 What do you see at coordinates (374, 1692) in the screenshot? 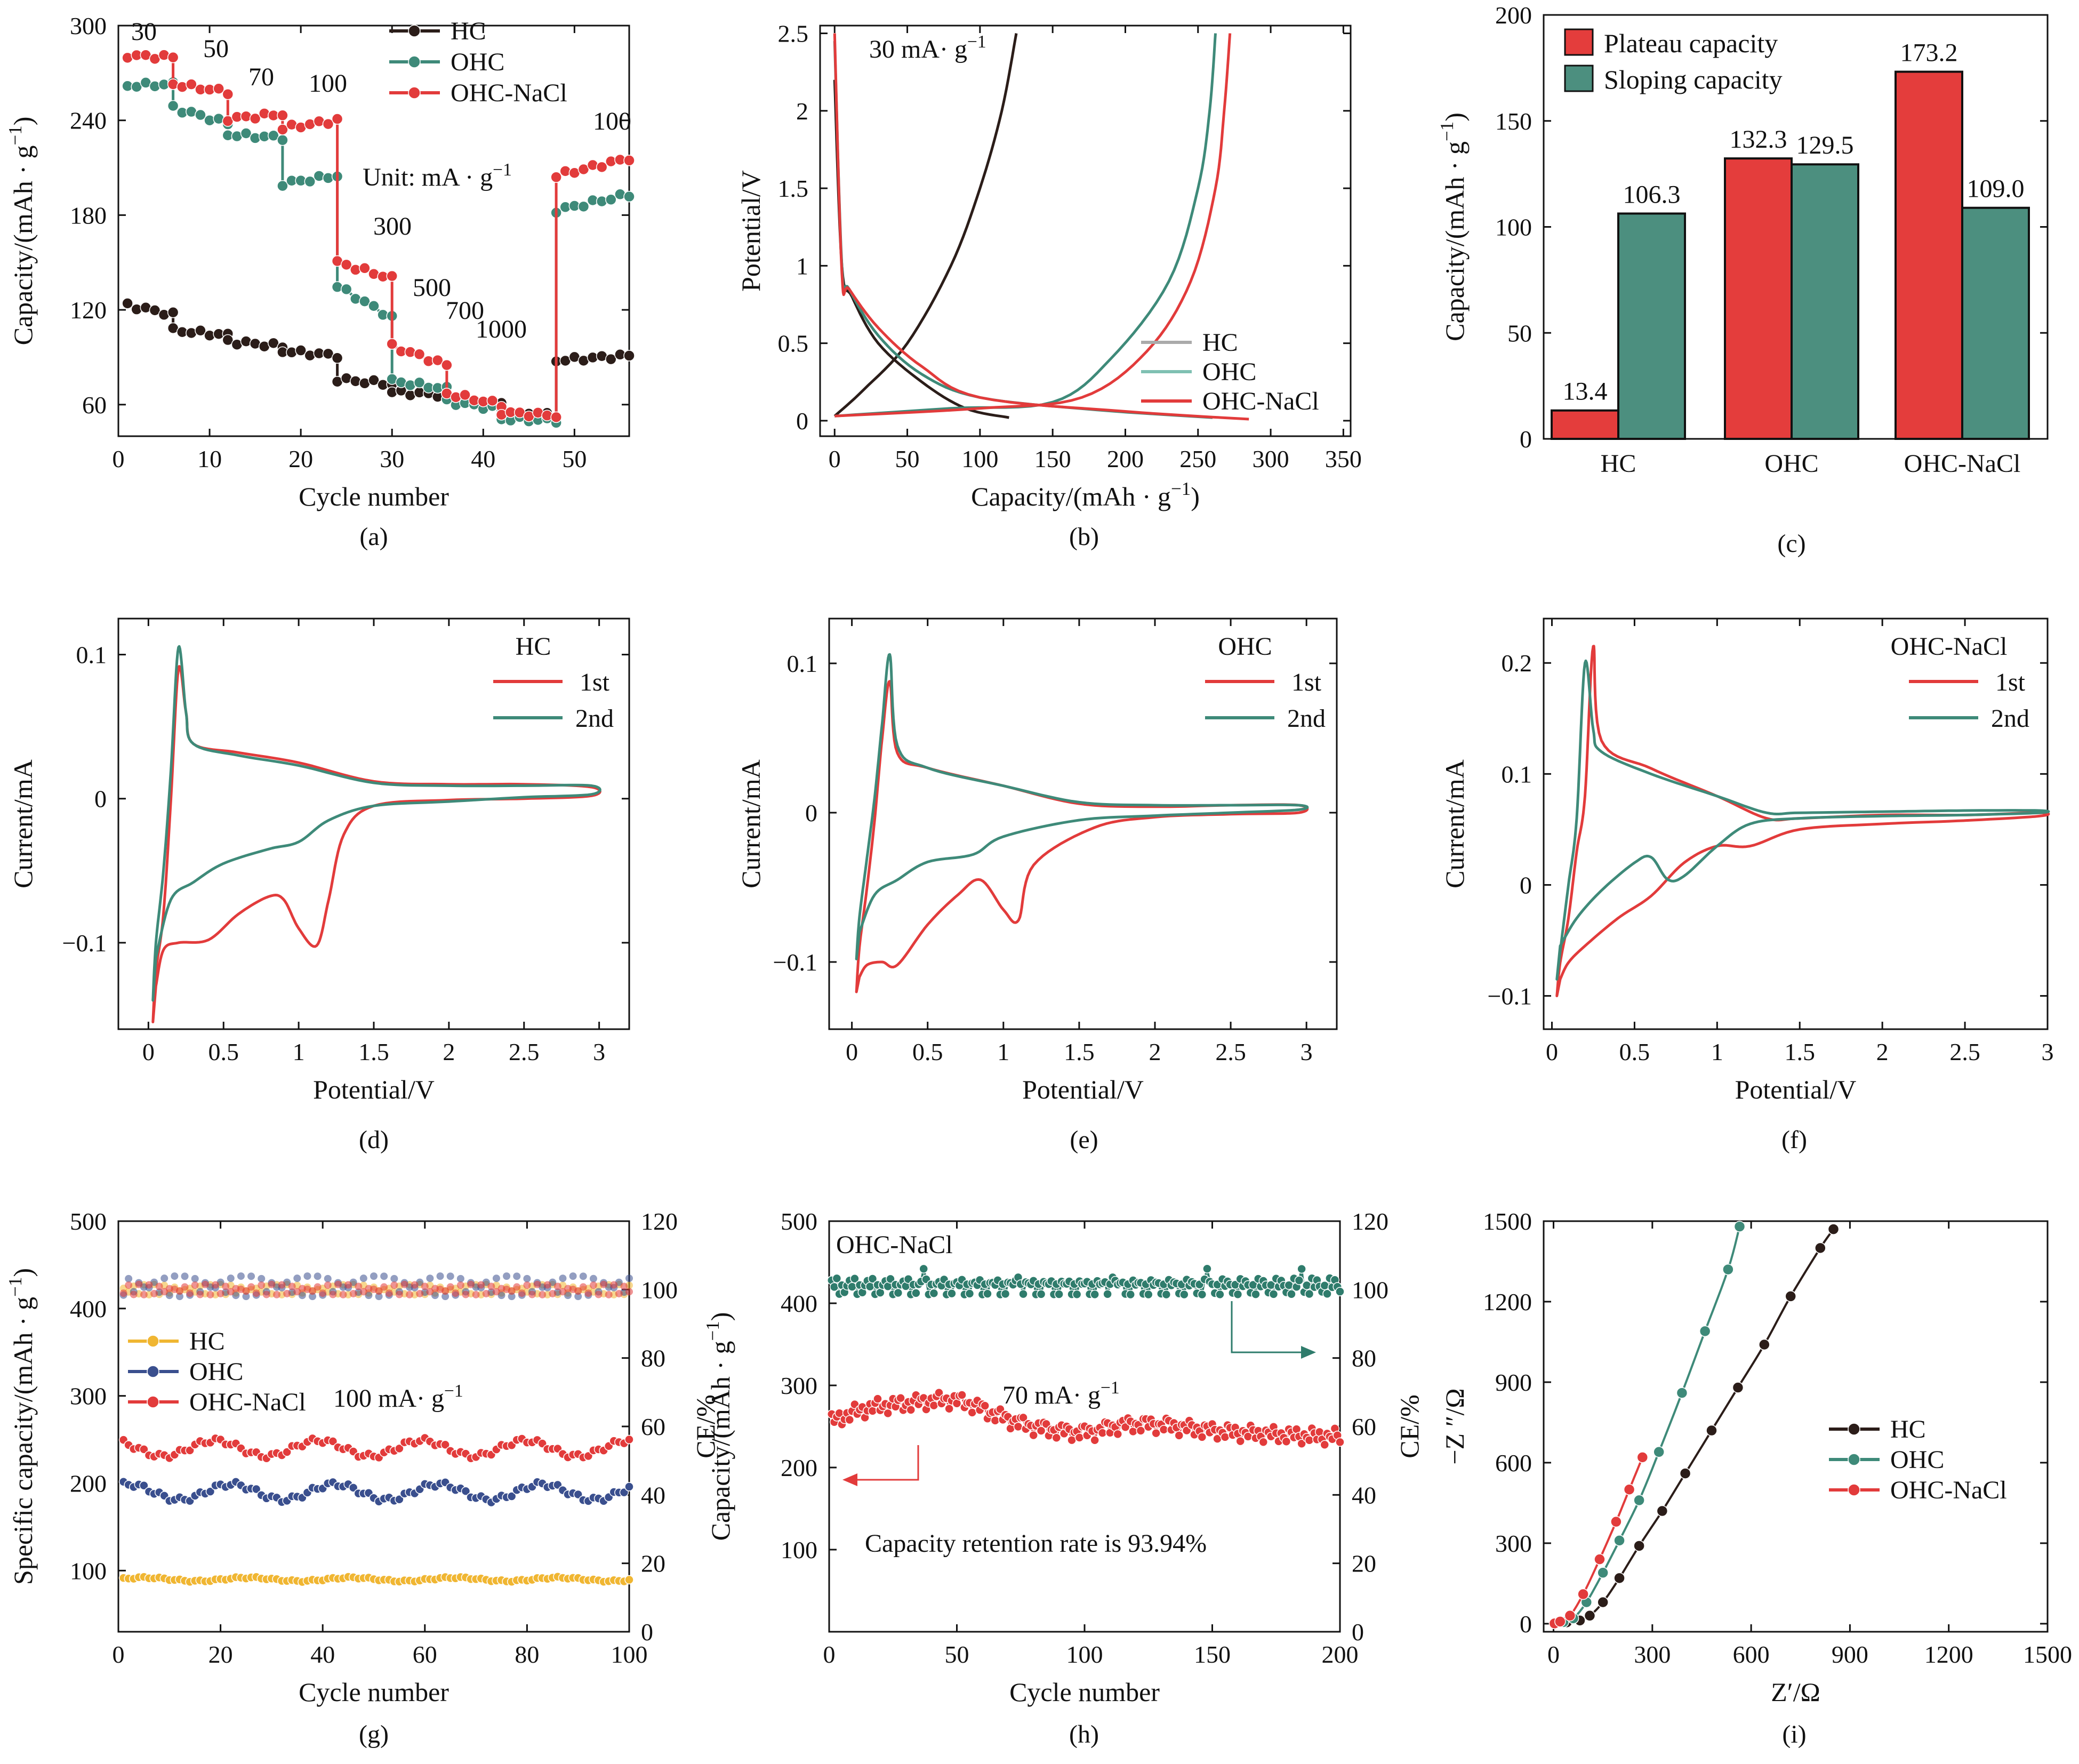
I see `x-axis-label: Cycle number` at bounding box center [374, 1692].